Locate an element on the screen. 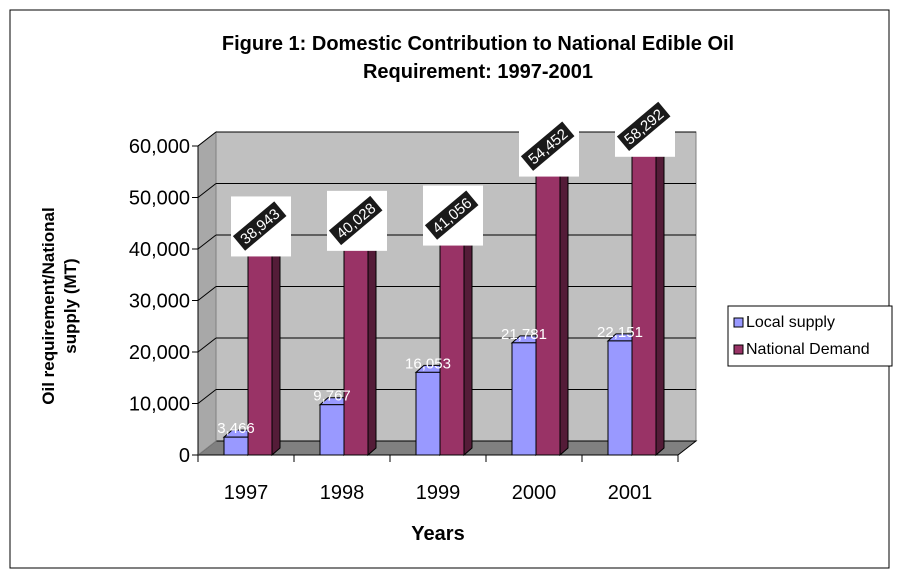 The height and width of the screenshot is (578, 900). y-axis-title-line-1: Oil requirement/National is located at coordinates (48, 305).